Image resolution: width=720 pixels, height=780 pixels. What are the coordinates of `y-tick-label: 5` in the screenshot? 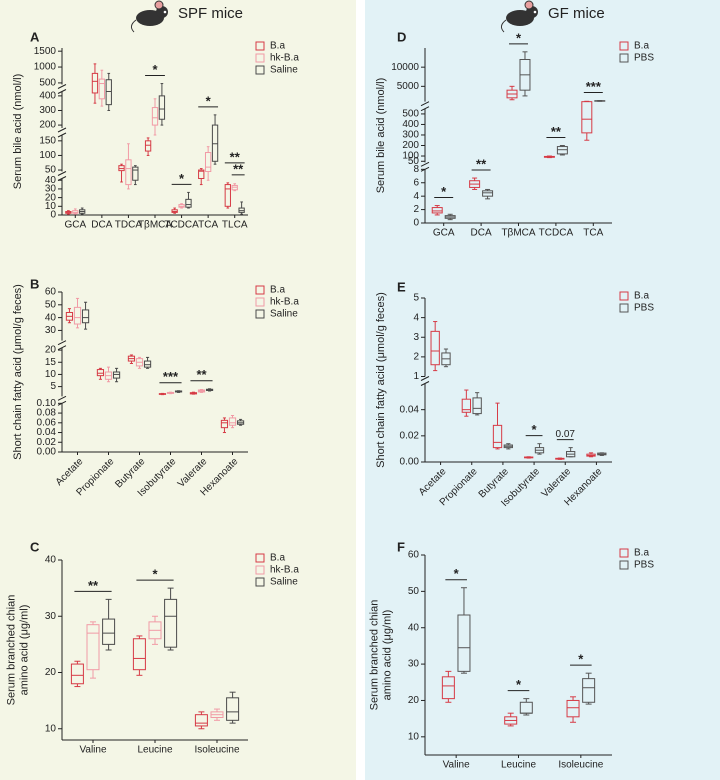 It's located at (416, 298).